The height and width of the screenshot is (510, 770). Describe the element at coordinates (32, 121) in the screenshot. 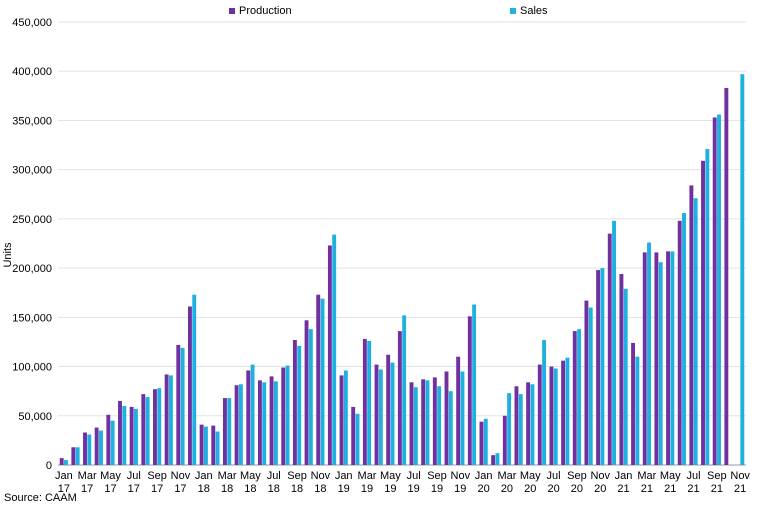

I see `y-tick-label: 350,000` at that location.